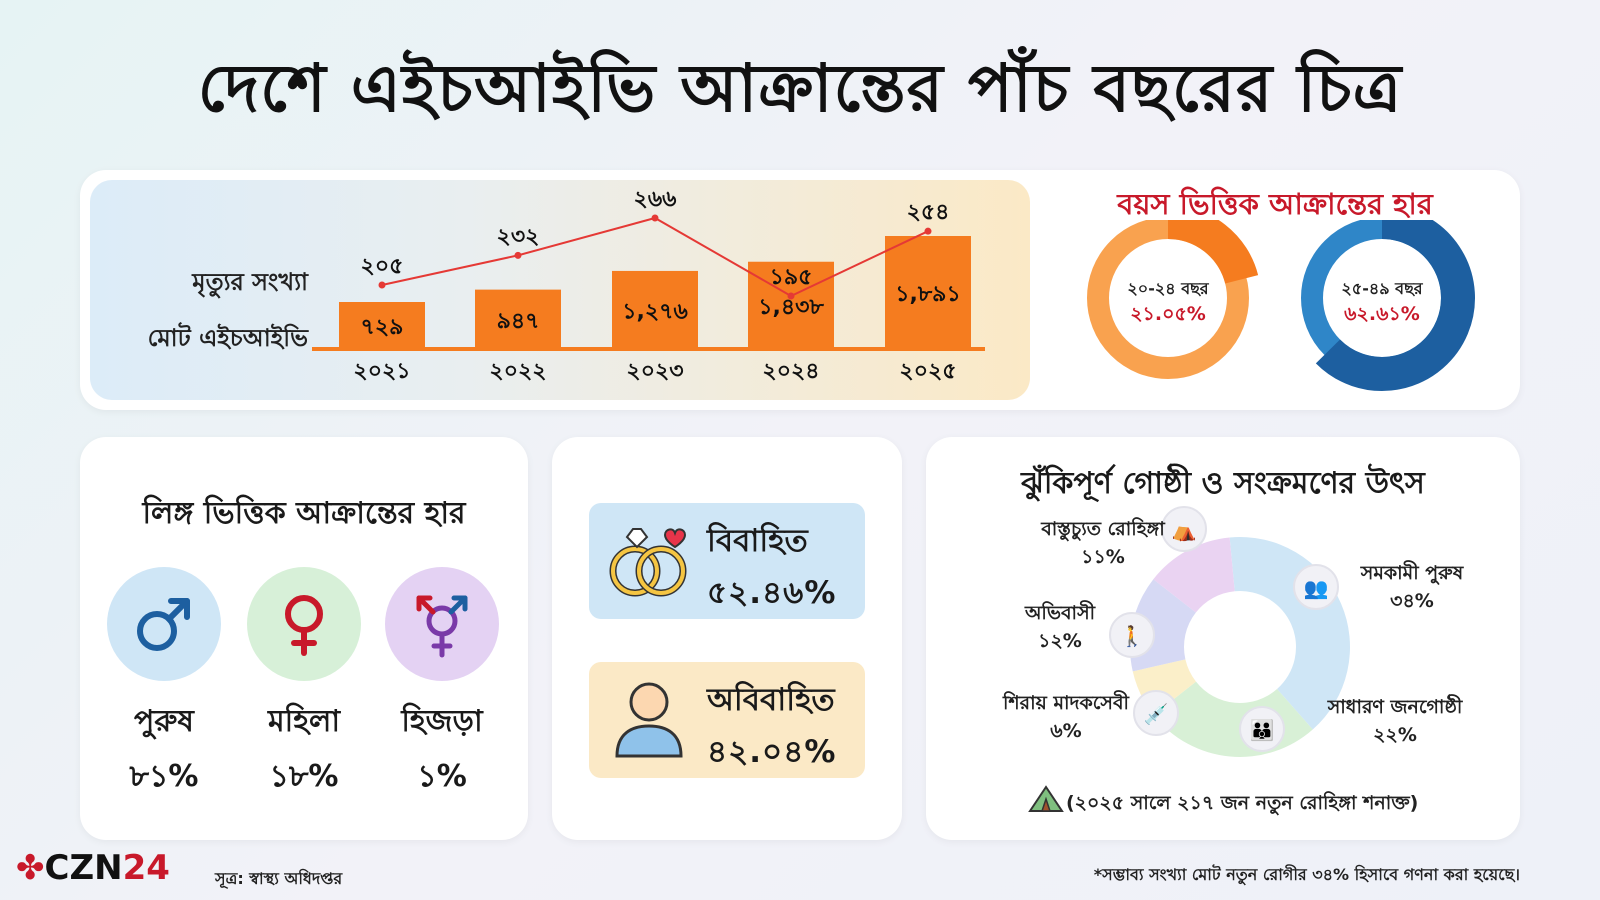  I want to click on female-label: মহিলা, so click(304, 721).